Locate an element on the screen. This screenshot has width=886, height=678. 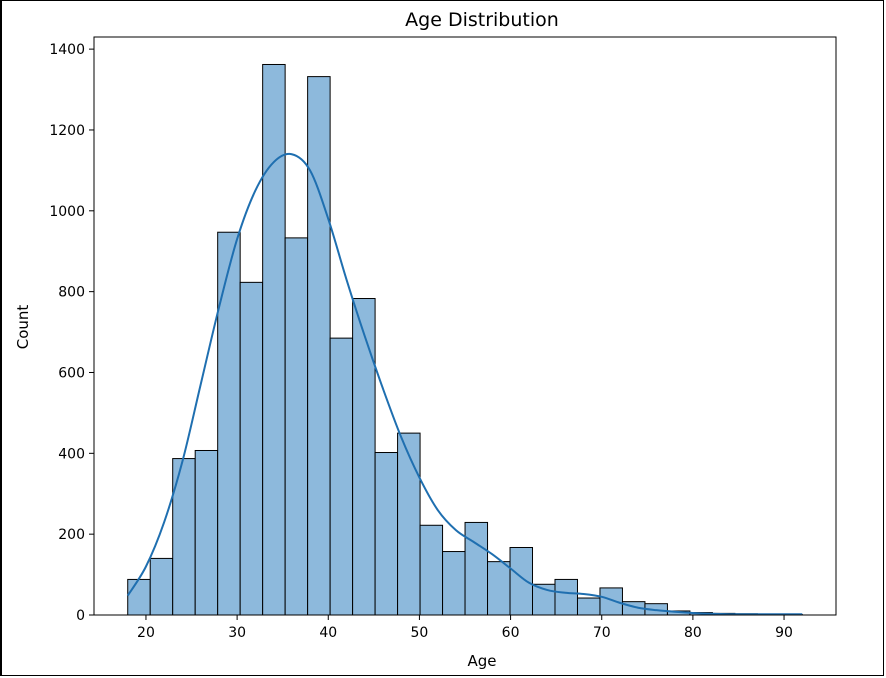
x-tick-label: 50 is located at coordinates (420, 633).